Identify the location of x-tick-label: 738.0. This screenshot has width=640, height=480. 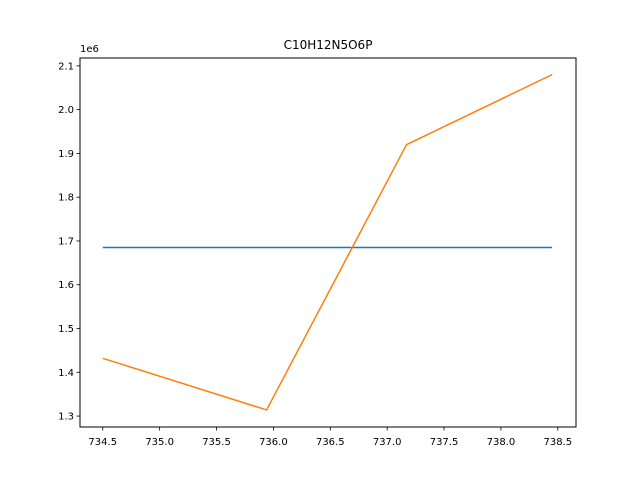
(501, 442).